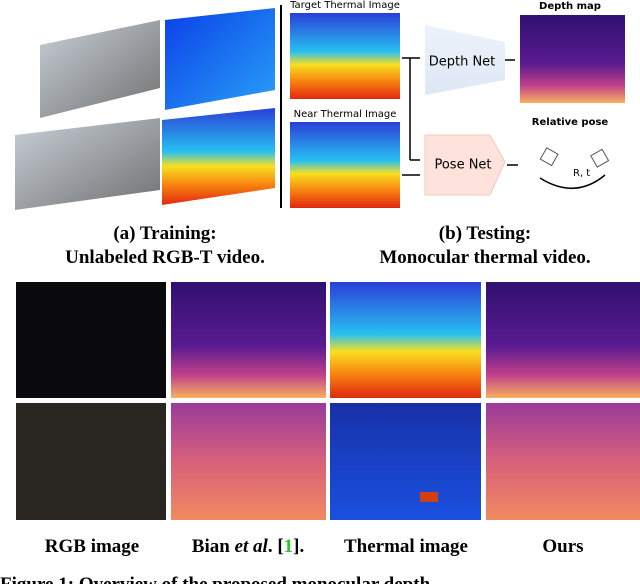  I want to click on bracket: ]., so click(298, 546).